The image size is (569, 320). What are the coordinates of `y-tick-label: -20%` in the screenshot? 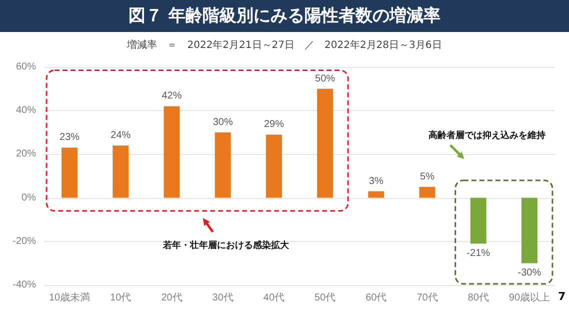 It's located at (24, 241).